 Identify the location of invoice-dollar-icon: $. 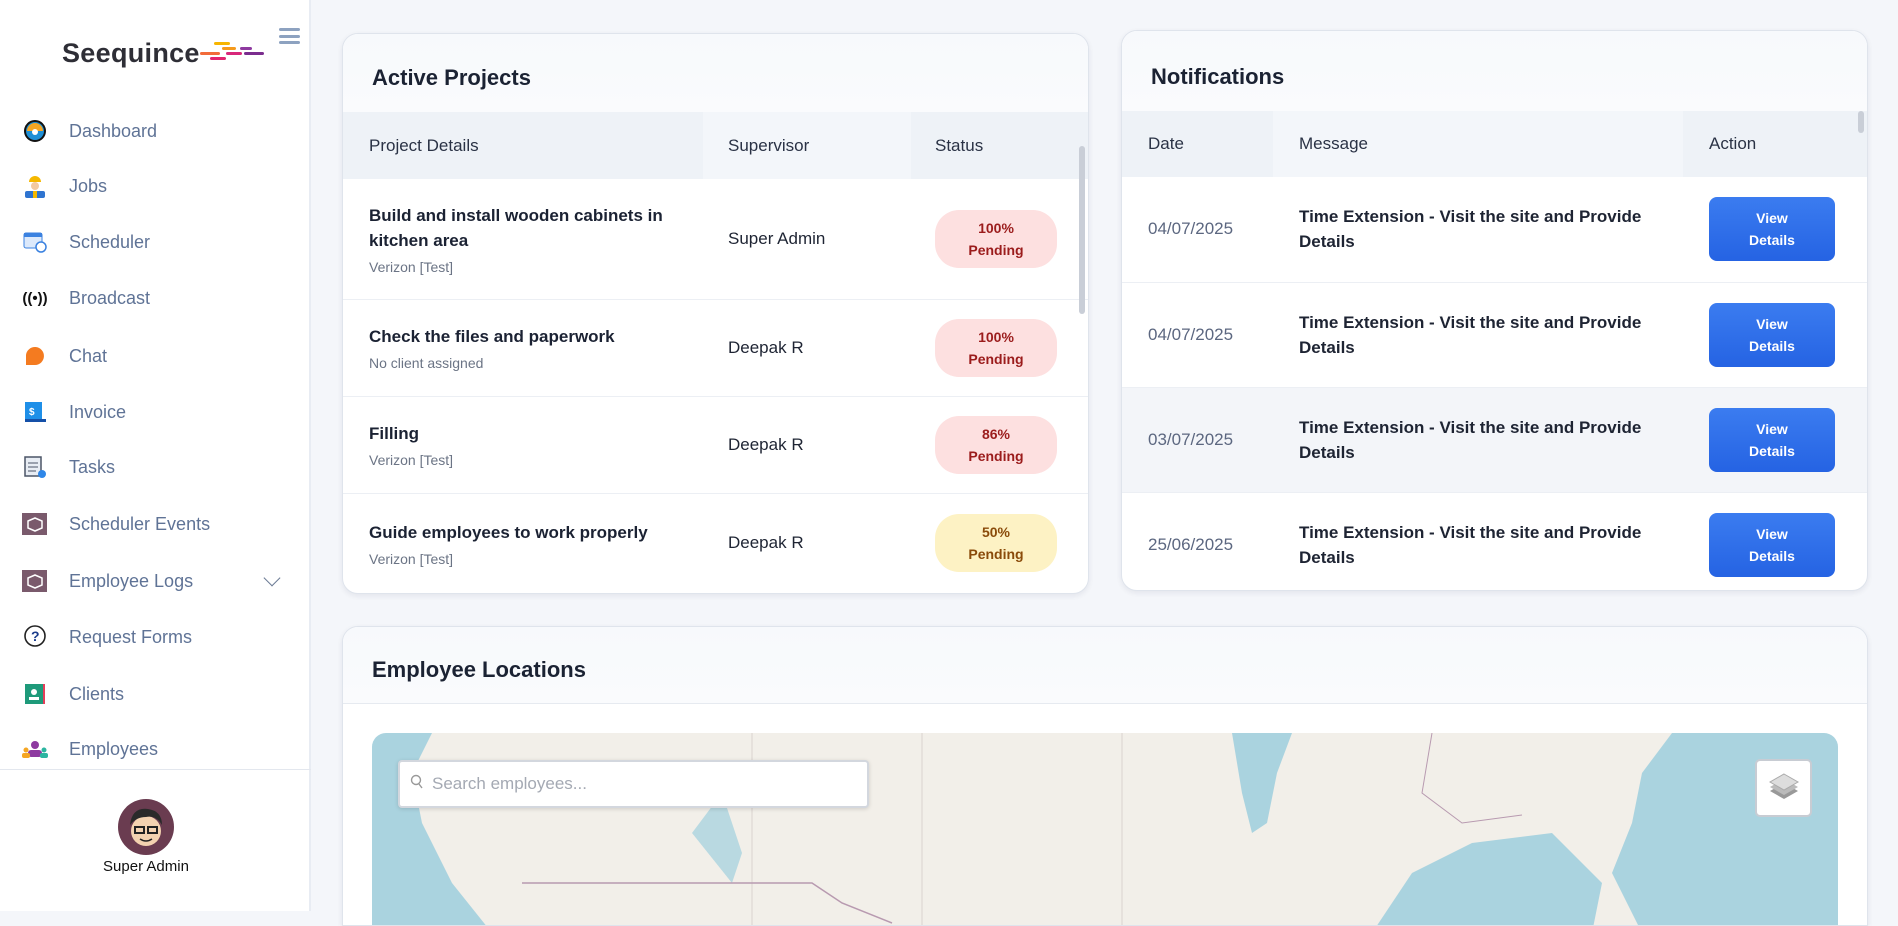
(35, 412).